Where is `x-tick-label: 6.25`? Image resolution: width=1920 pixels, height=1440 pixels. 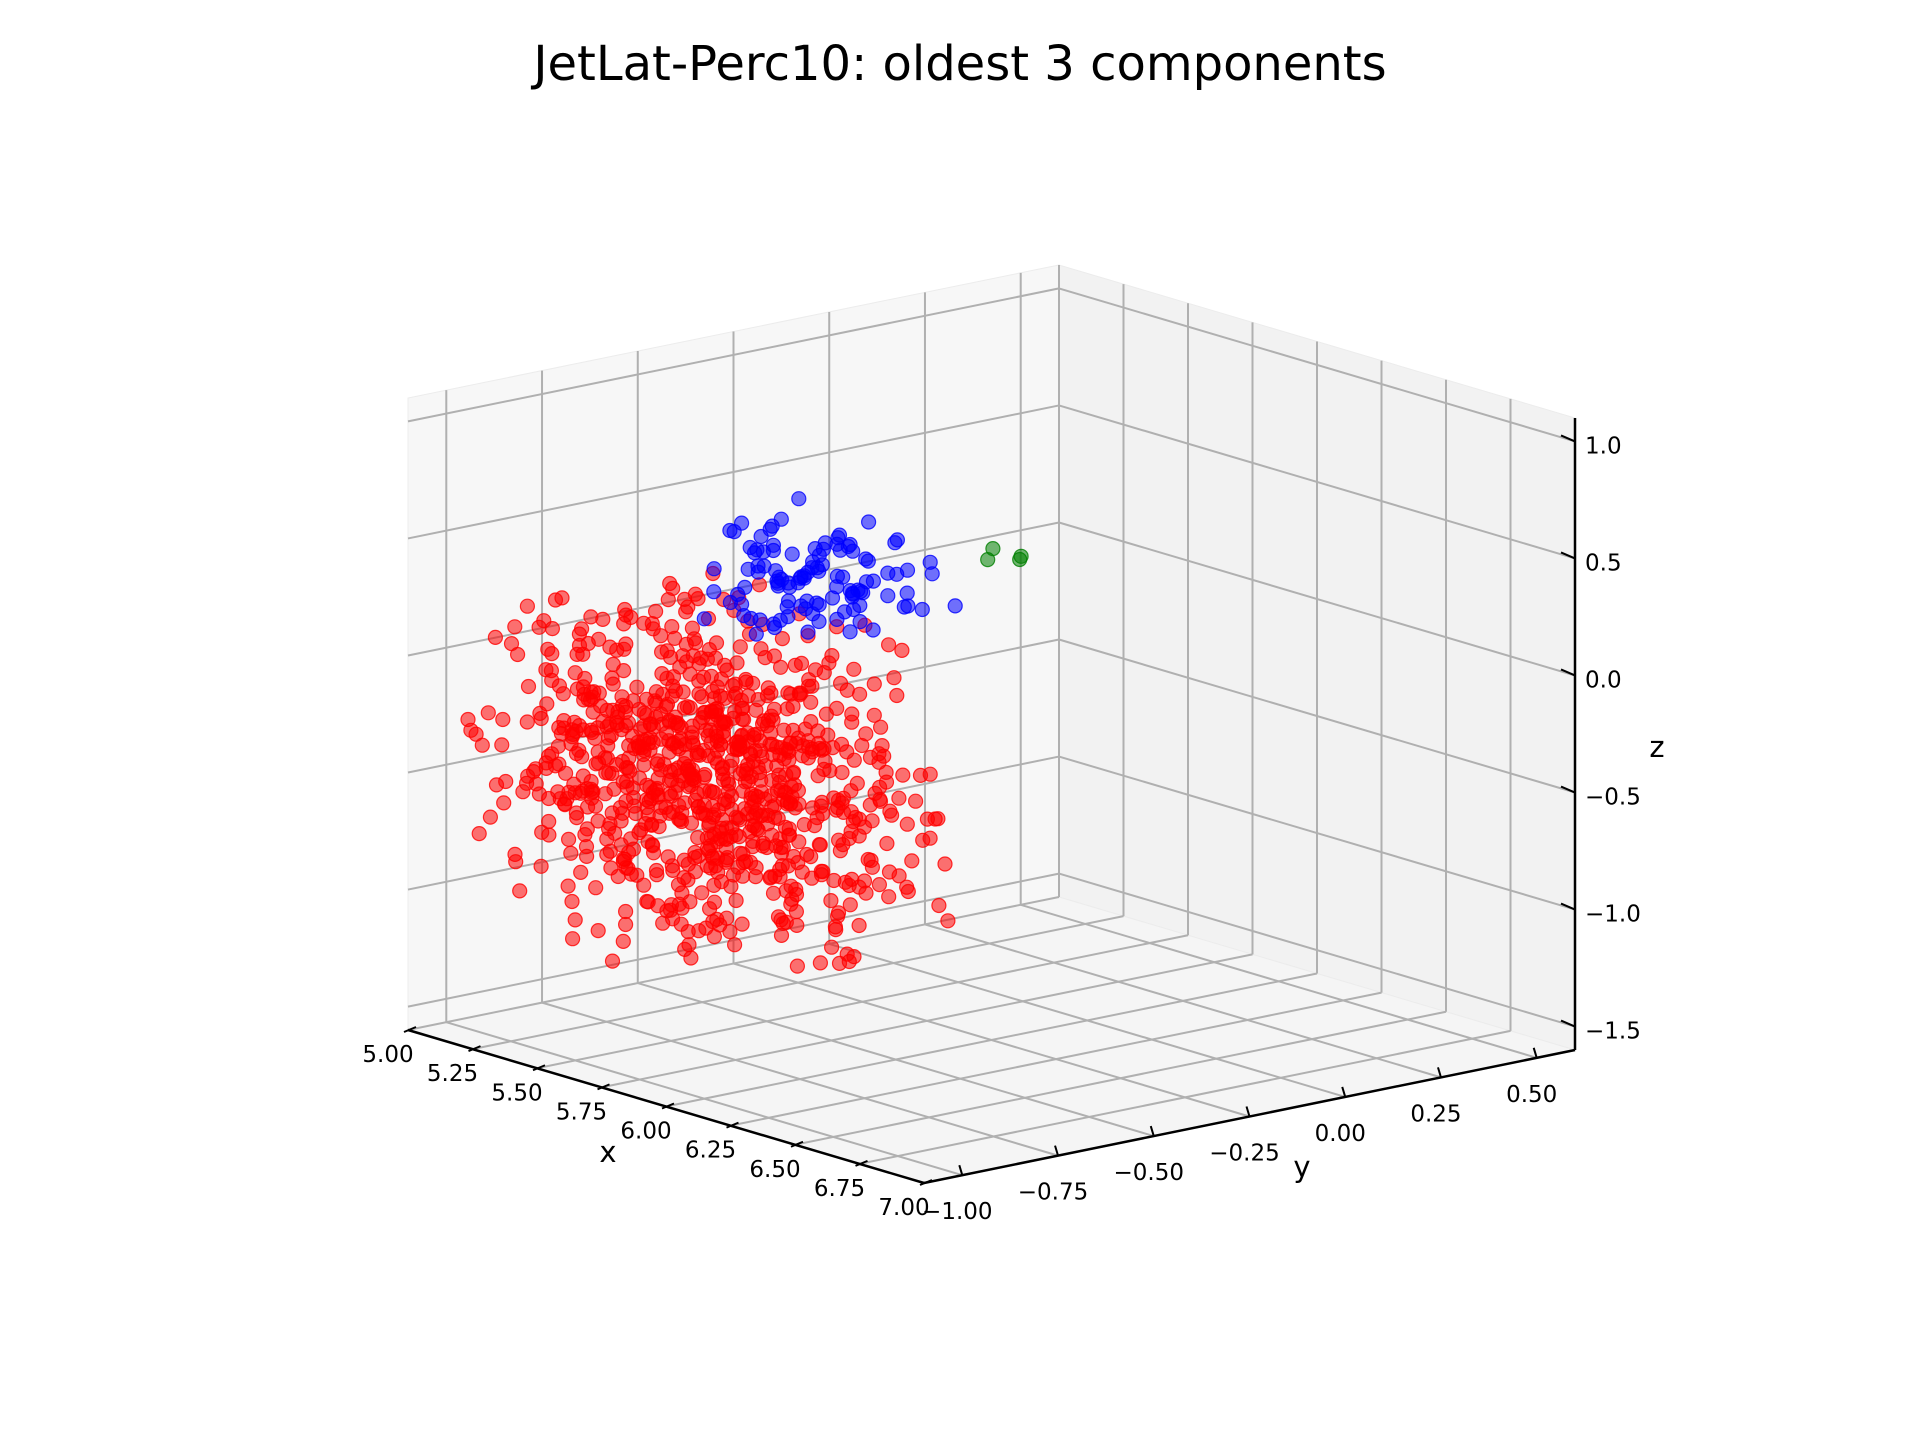
x-tick-label: 6.25 is located at coordinates (710, 1151).